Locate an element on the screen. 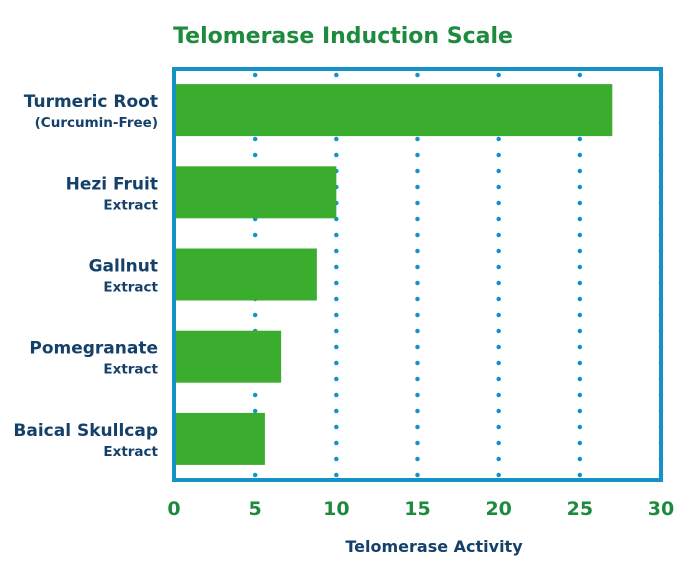  category-label-3: Pomegranate Extract is located at coordinates (93, 358).